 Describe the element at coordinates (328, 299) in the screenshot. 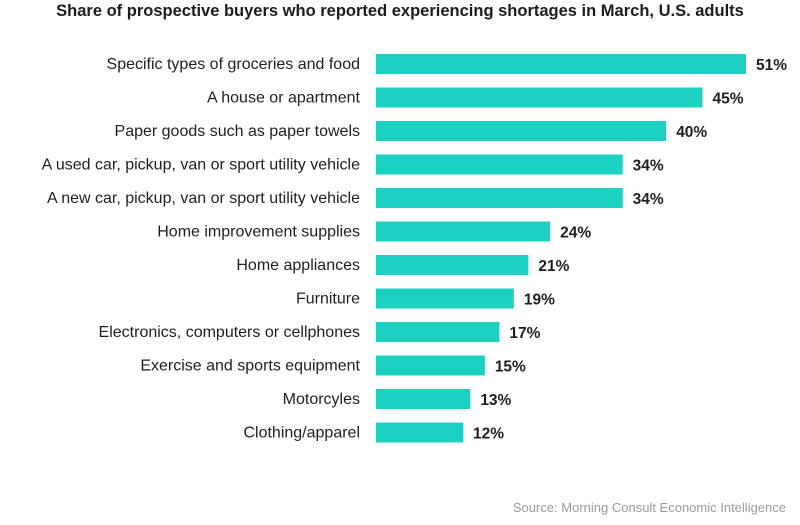

I see `category-label: Furniture` at that location.